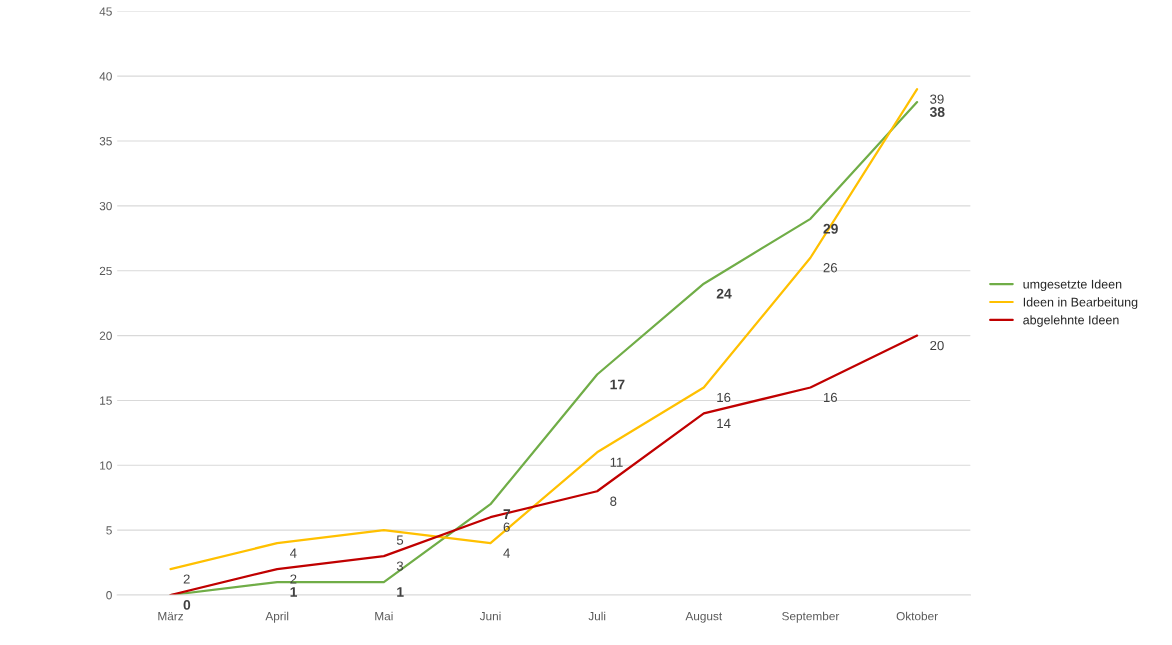 This screenshot has width=1172, height=645. I want to click on y-tick-label: 5, so click(109, 530).